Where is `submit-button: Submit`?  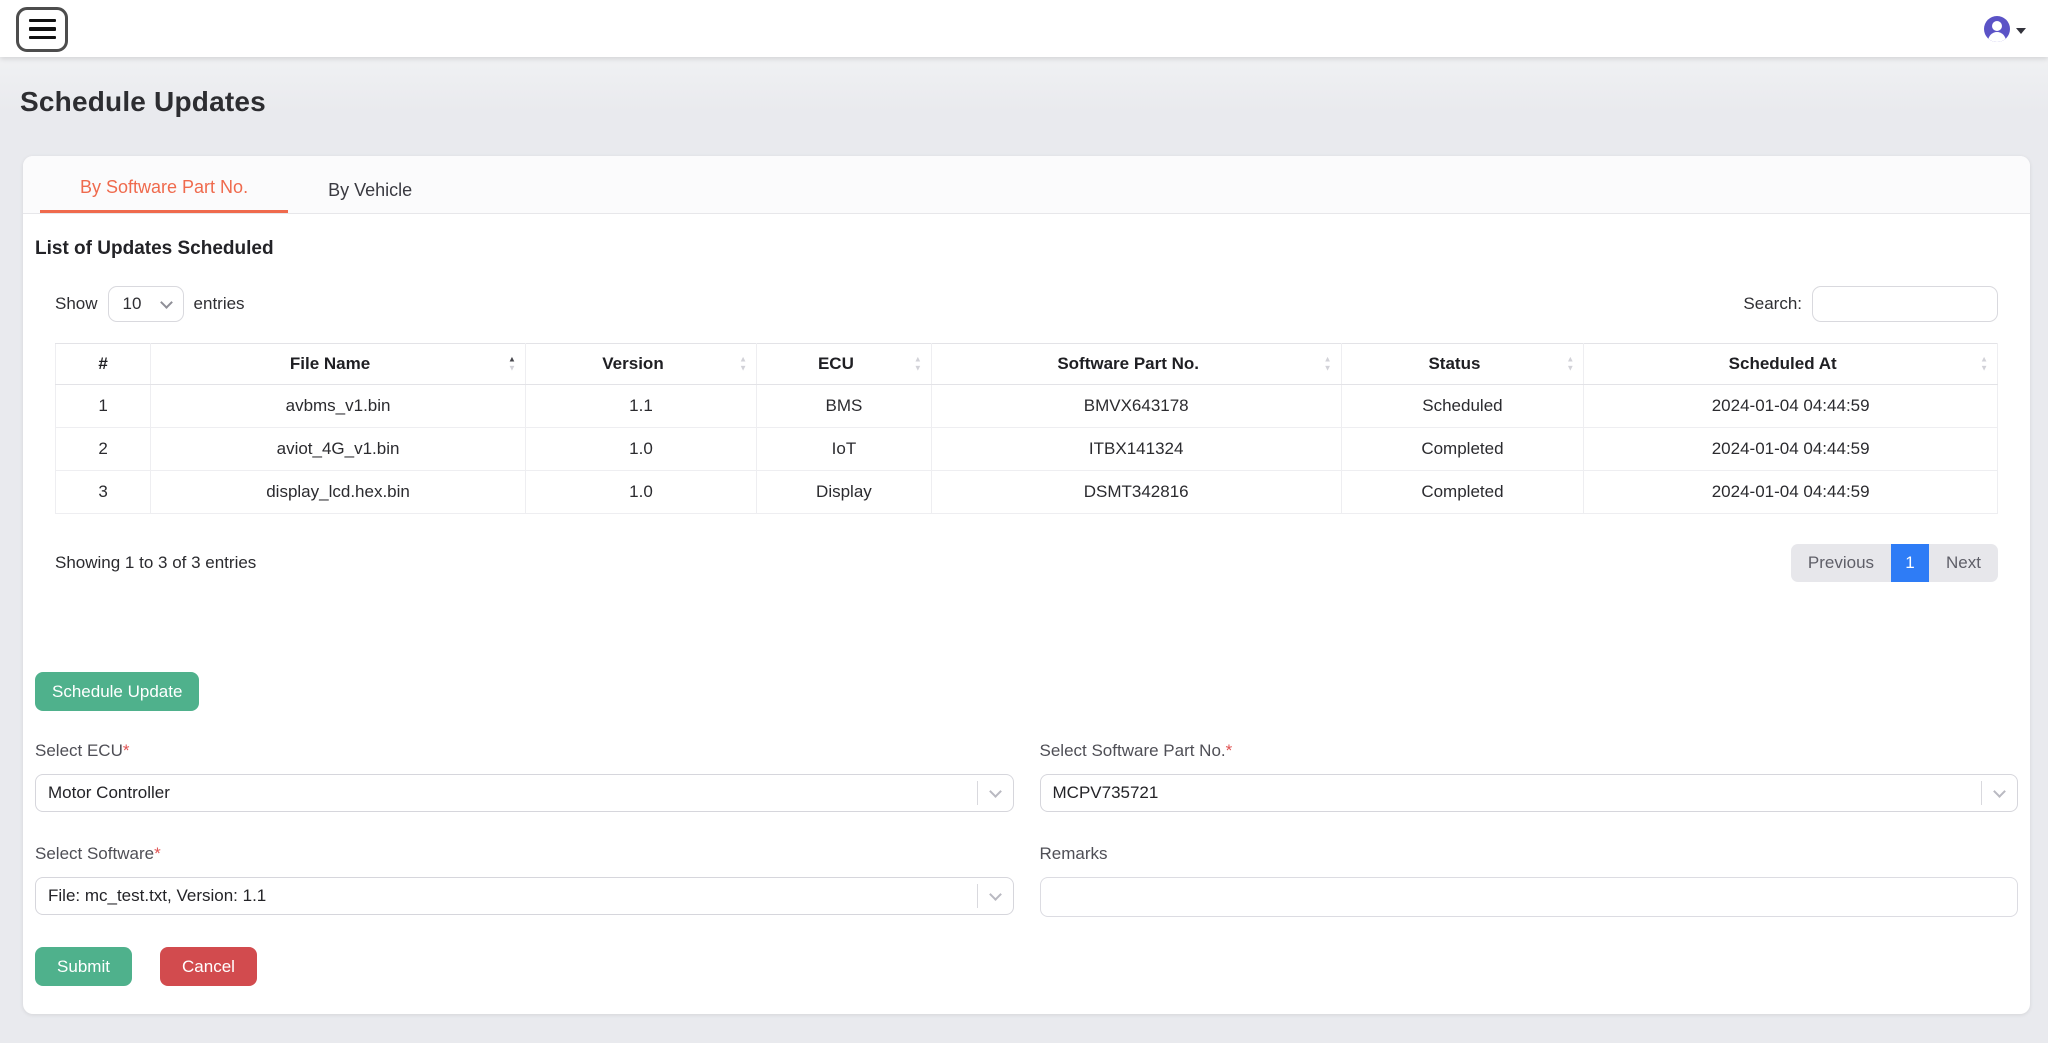
submit-button: Submit is located at coordinates (83, 966).